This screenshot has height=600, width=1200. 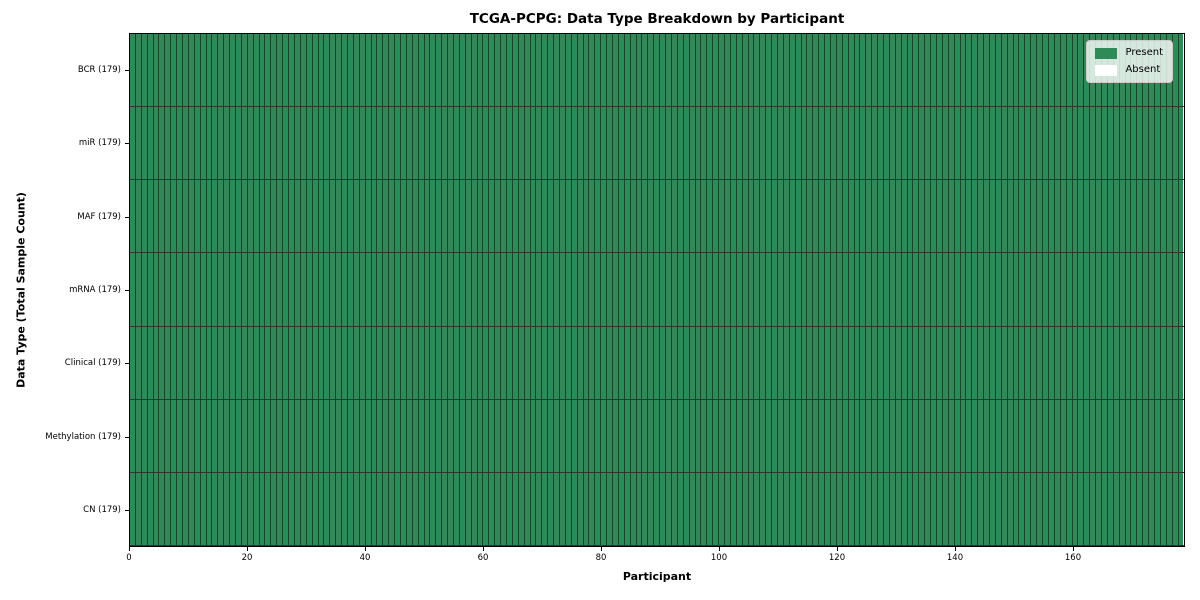 I want to click on y-tick-label: CN (179), so click(x=102, y=510).